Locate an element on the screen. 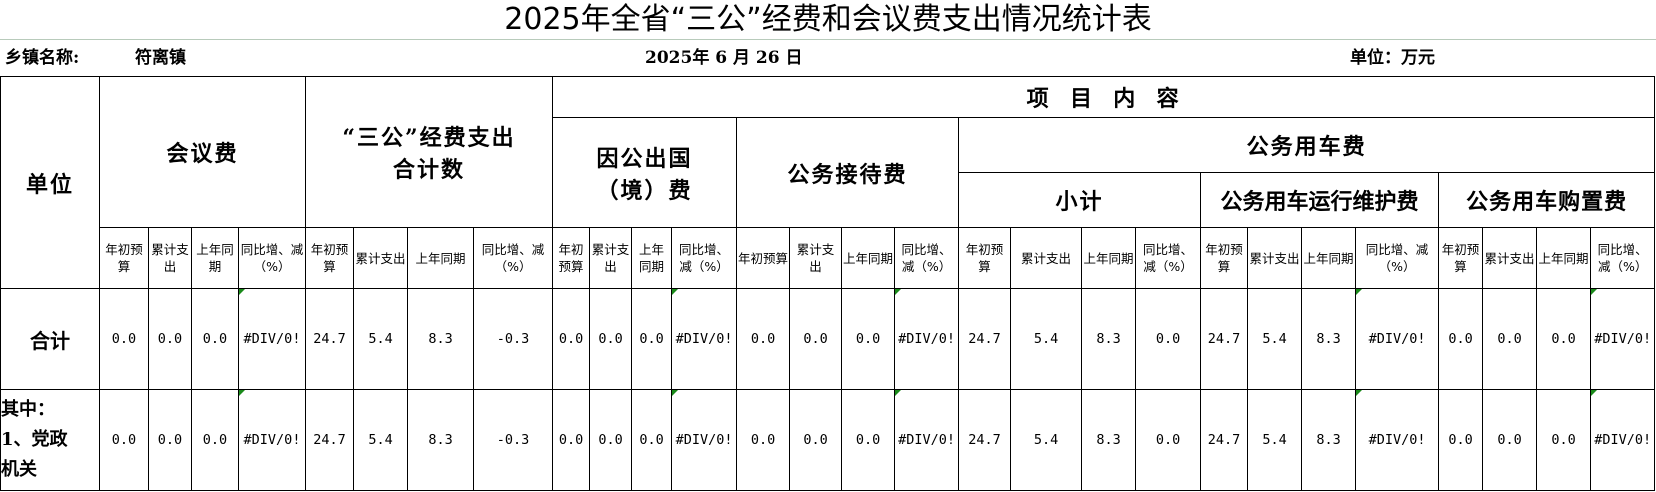 The height and width of the screenshot is (492, 1656). header-sangong: “三公”经费支出 合计数 is located at coordinates (429, 152).